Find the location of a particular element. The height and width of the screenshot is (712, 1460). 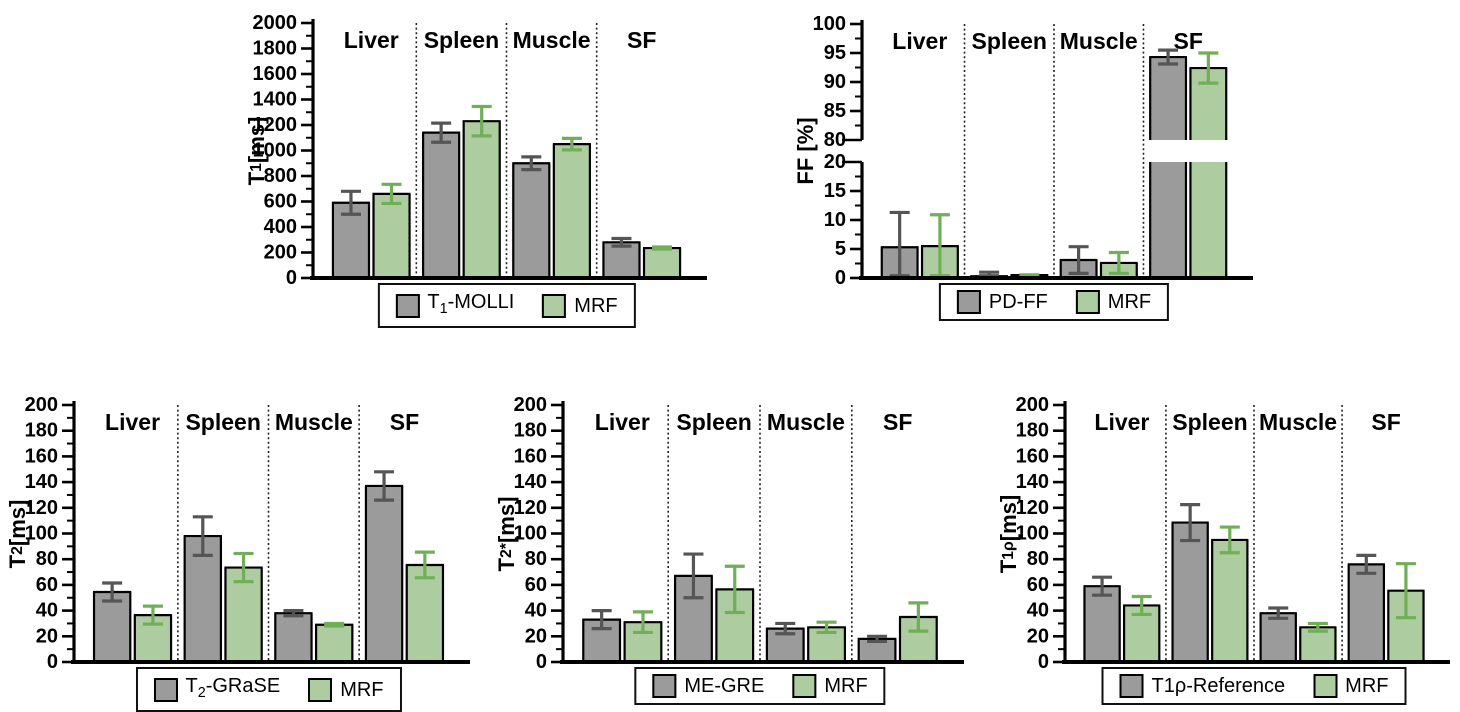

bar-T2-GRaSE-Spleen is located at coordinates (202, 599).